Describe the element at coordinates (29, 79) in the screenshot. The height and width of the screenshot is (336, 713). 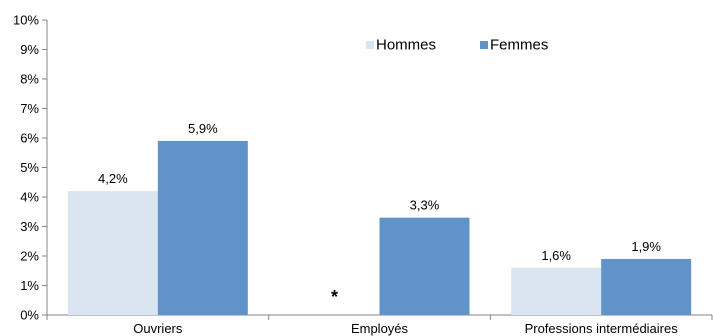
I see `y-tick-label: 8%` at that location.